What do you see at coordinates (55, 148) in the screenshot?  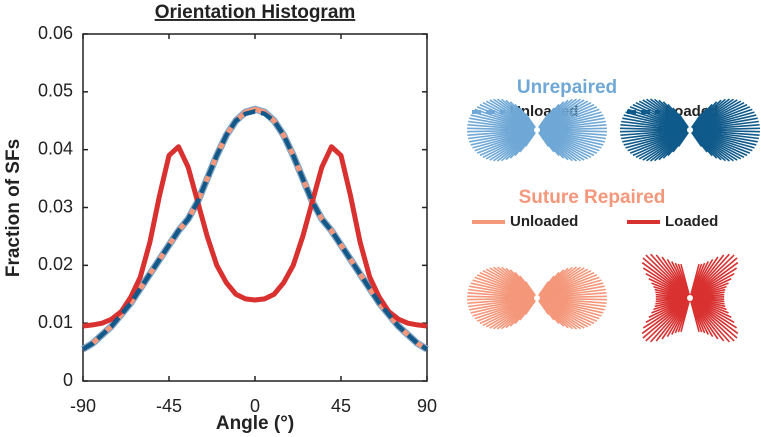 I see `y-tick-label: 0.04` at bounding box center [55, 148].